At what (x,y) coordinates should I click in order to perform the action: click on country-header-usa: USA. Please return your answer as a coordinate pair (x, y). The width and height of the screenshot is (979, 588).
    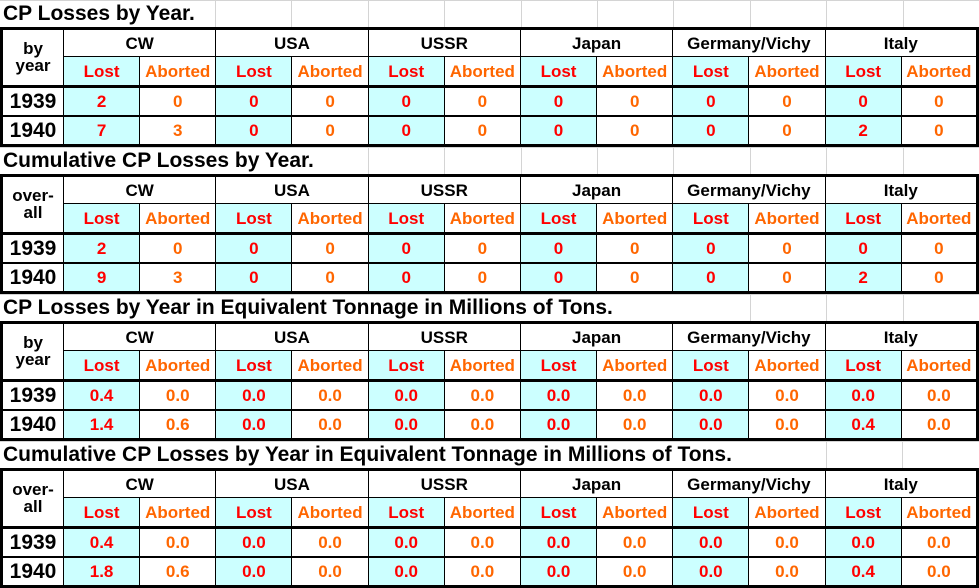
    Looking at the image, I should click on (292, 42).